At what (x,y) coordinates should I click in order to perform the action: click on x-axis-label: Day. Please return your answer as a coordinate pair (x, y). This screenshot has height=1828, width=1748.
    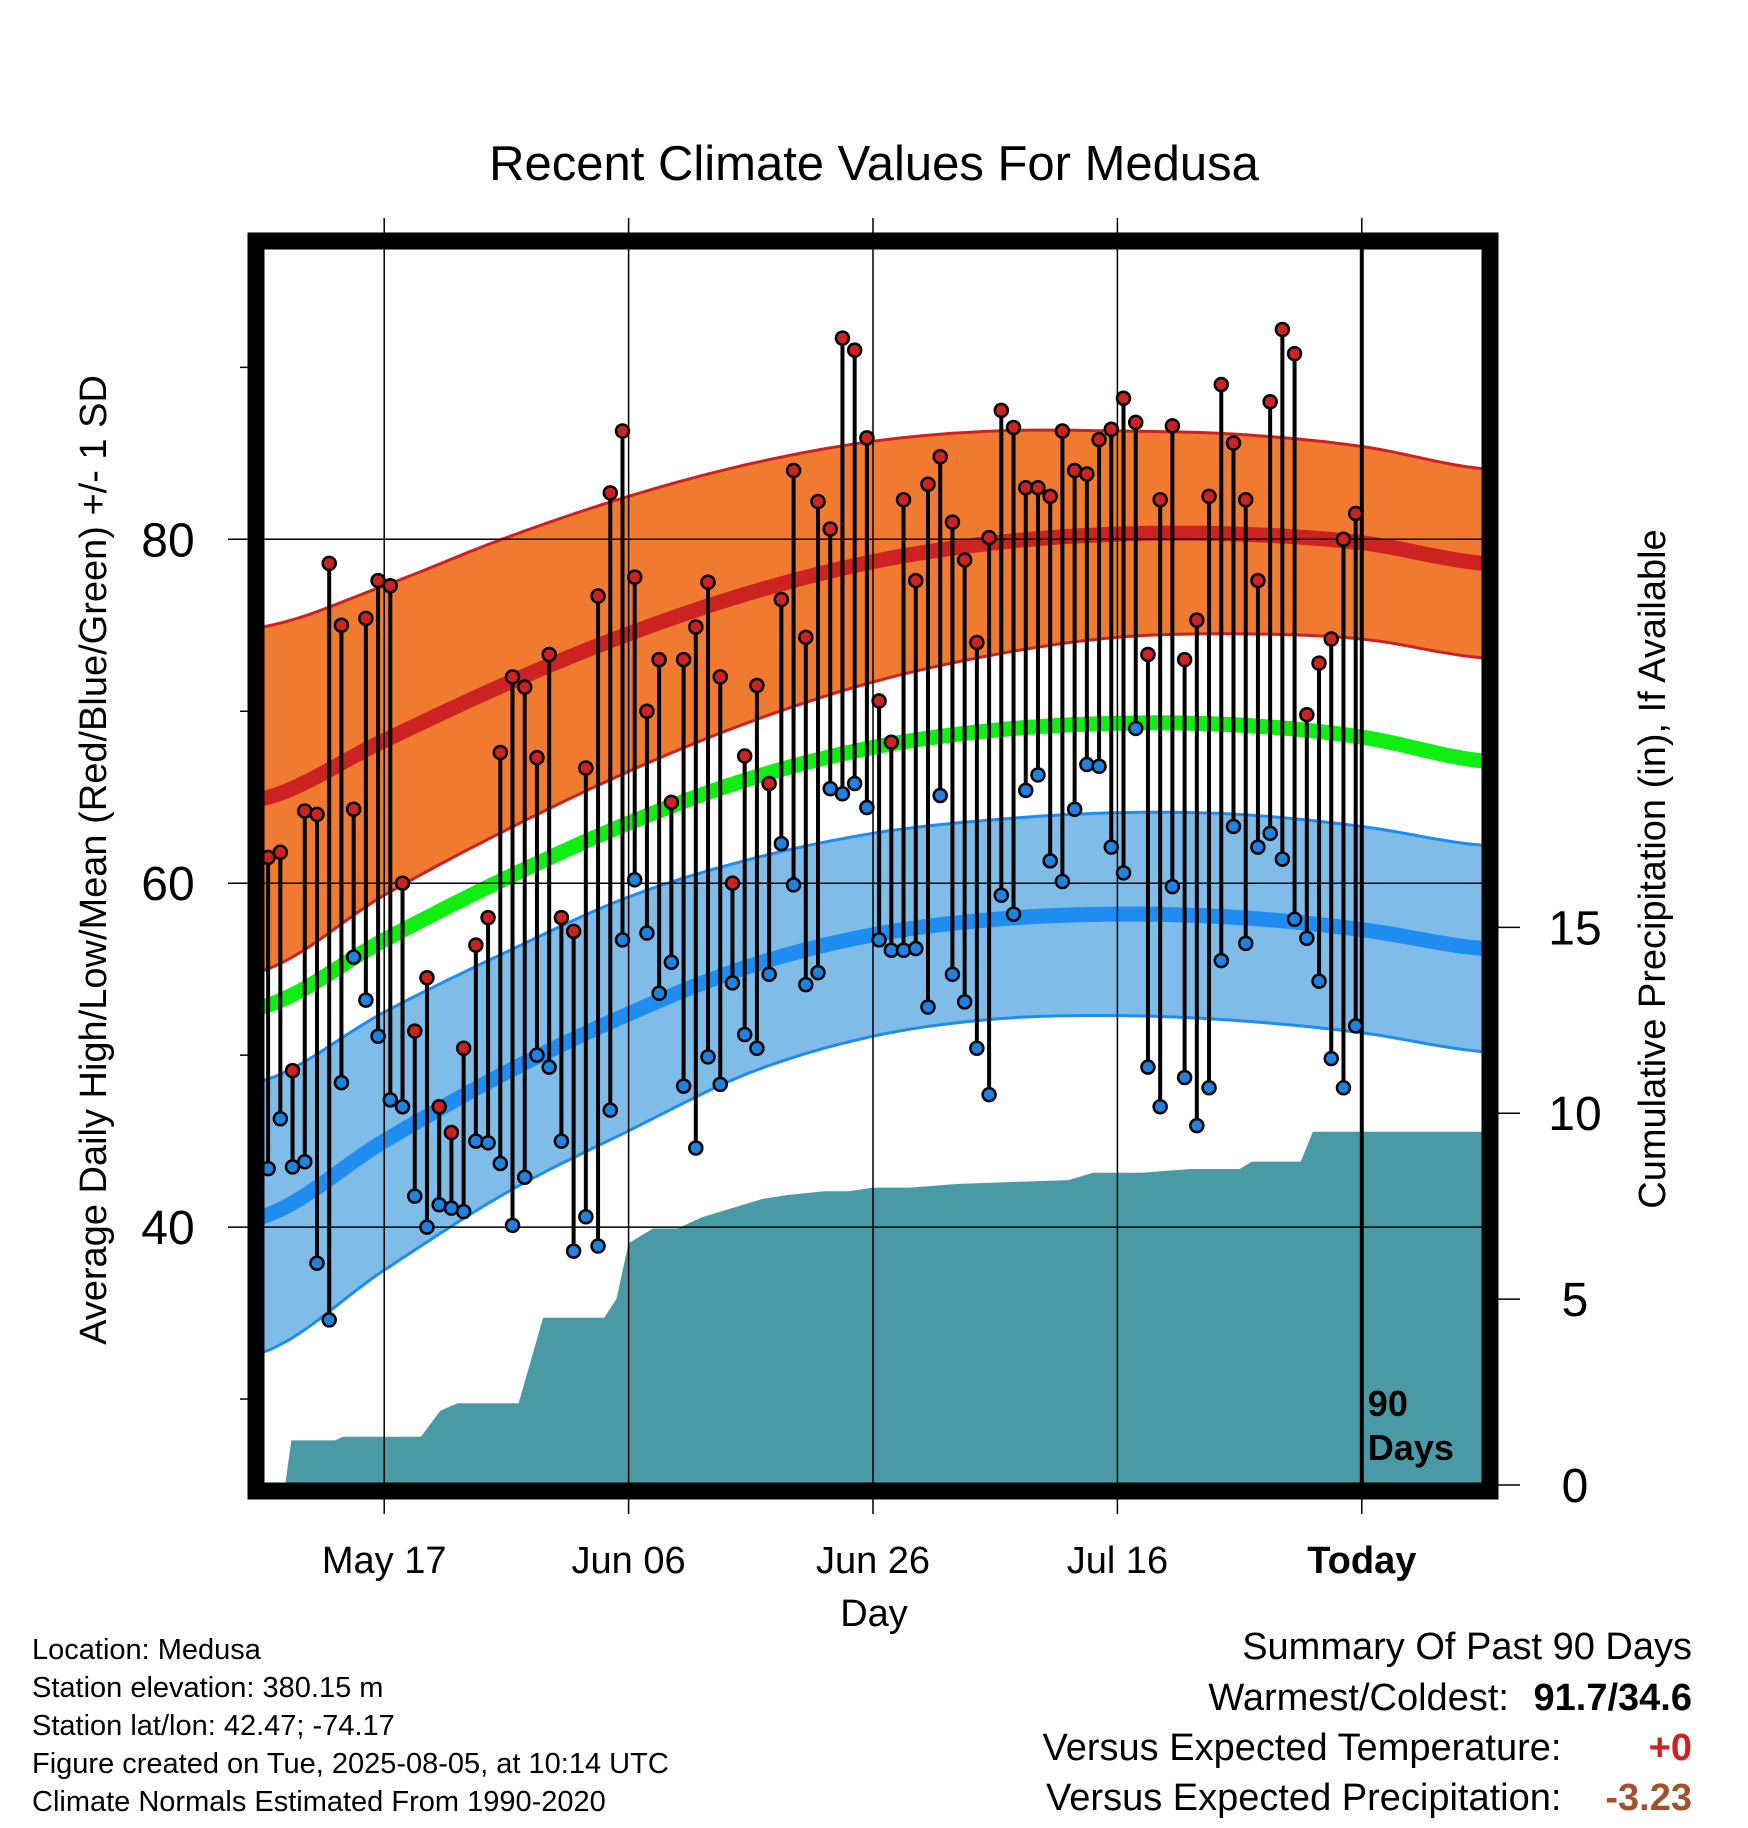
    Looking at the image, I should click on (874, 1614).